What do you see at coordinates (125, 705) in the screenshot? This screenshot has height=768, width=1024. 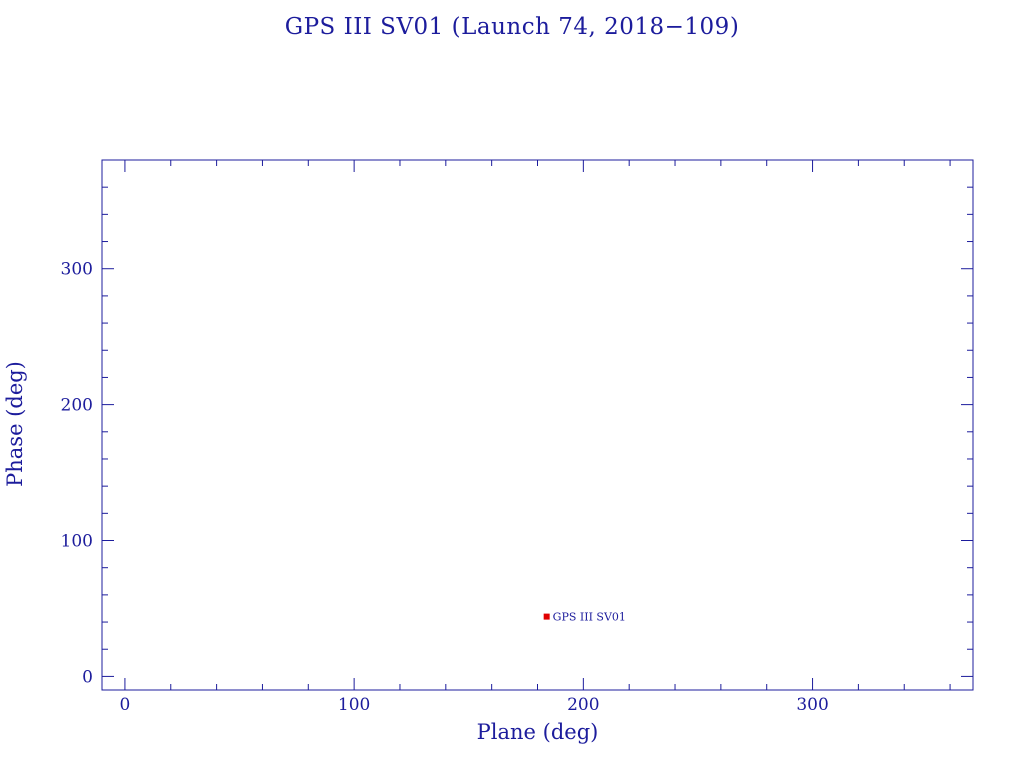 I see `x-tick-label: 0` at bounding box center [125, 705].